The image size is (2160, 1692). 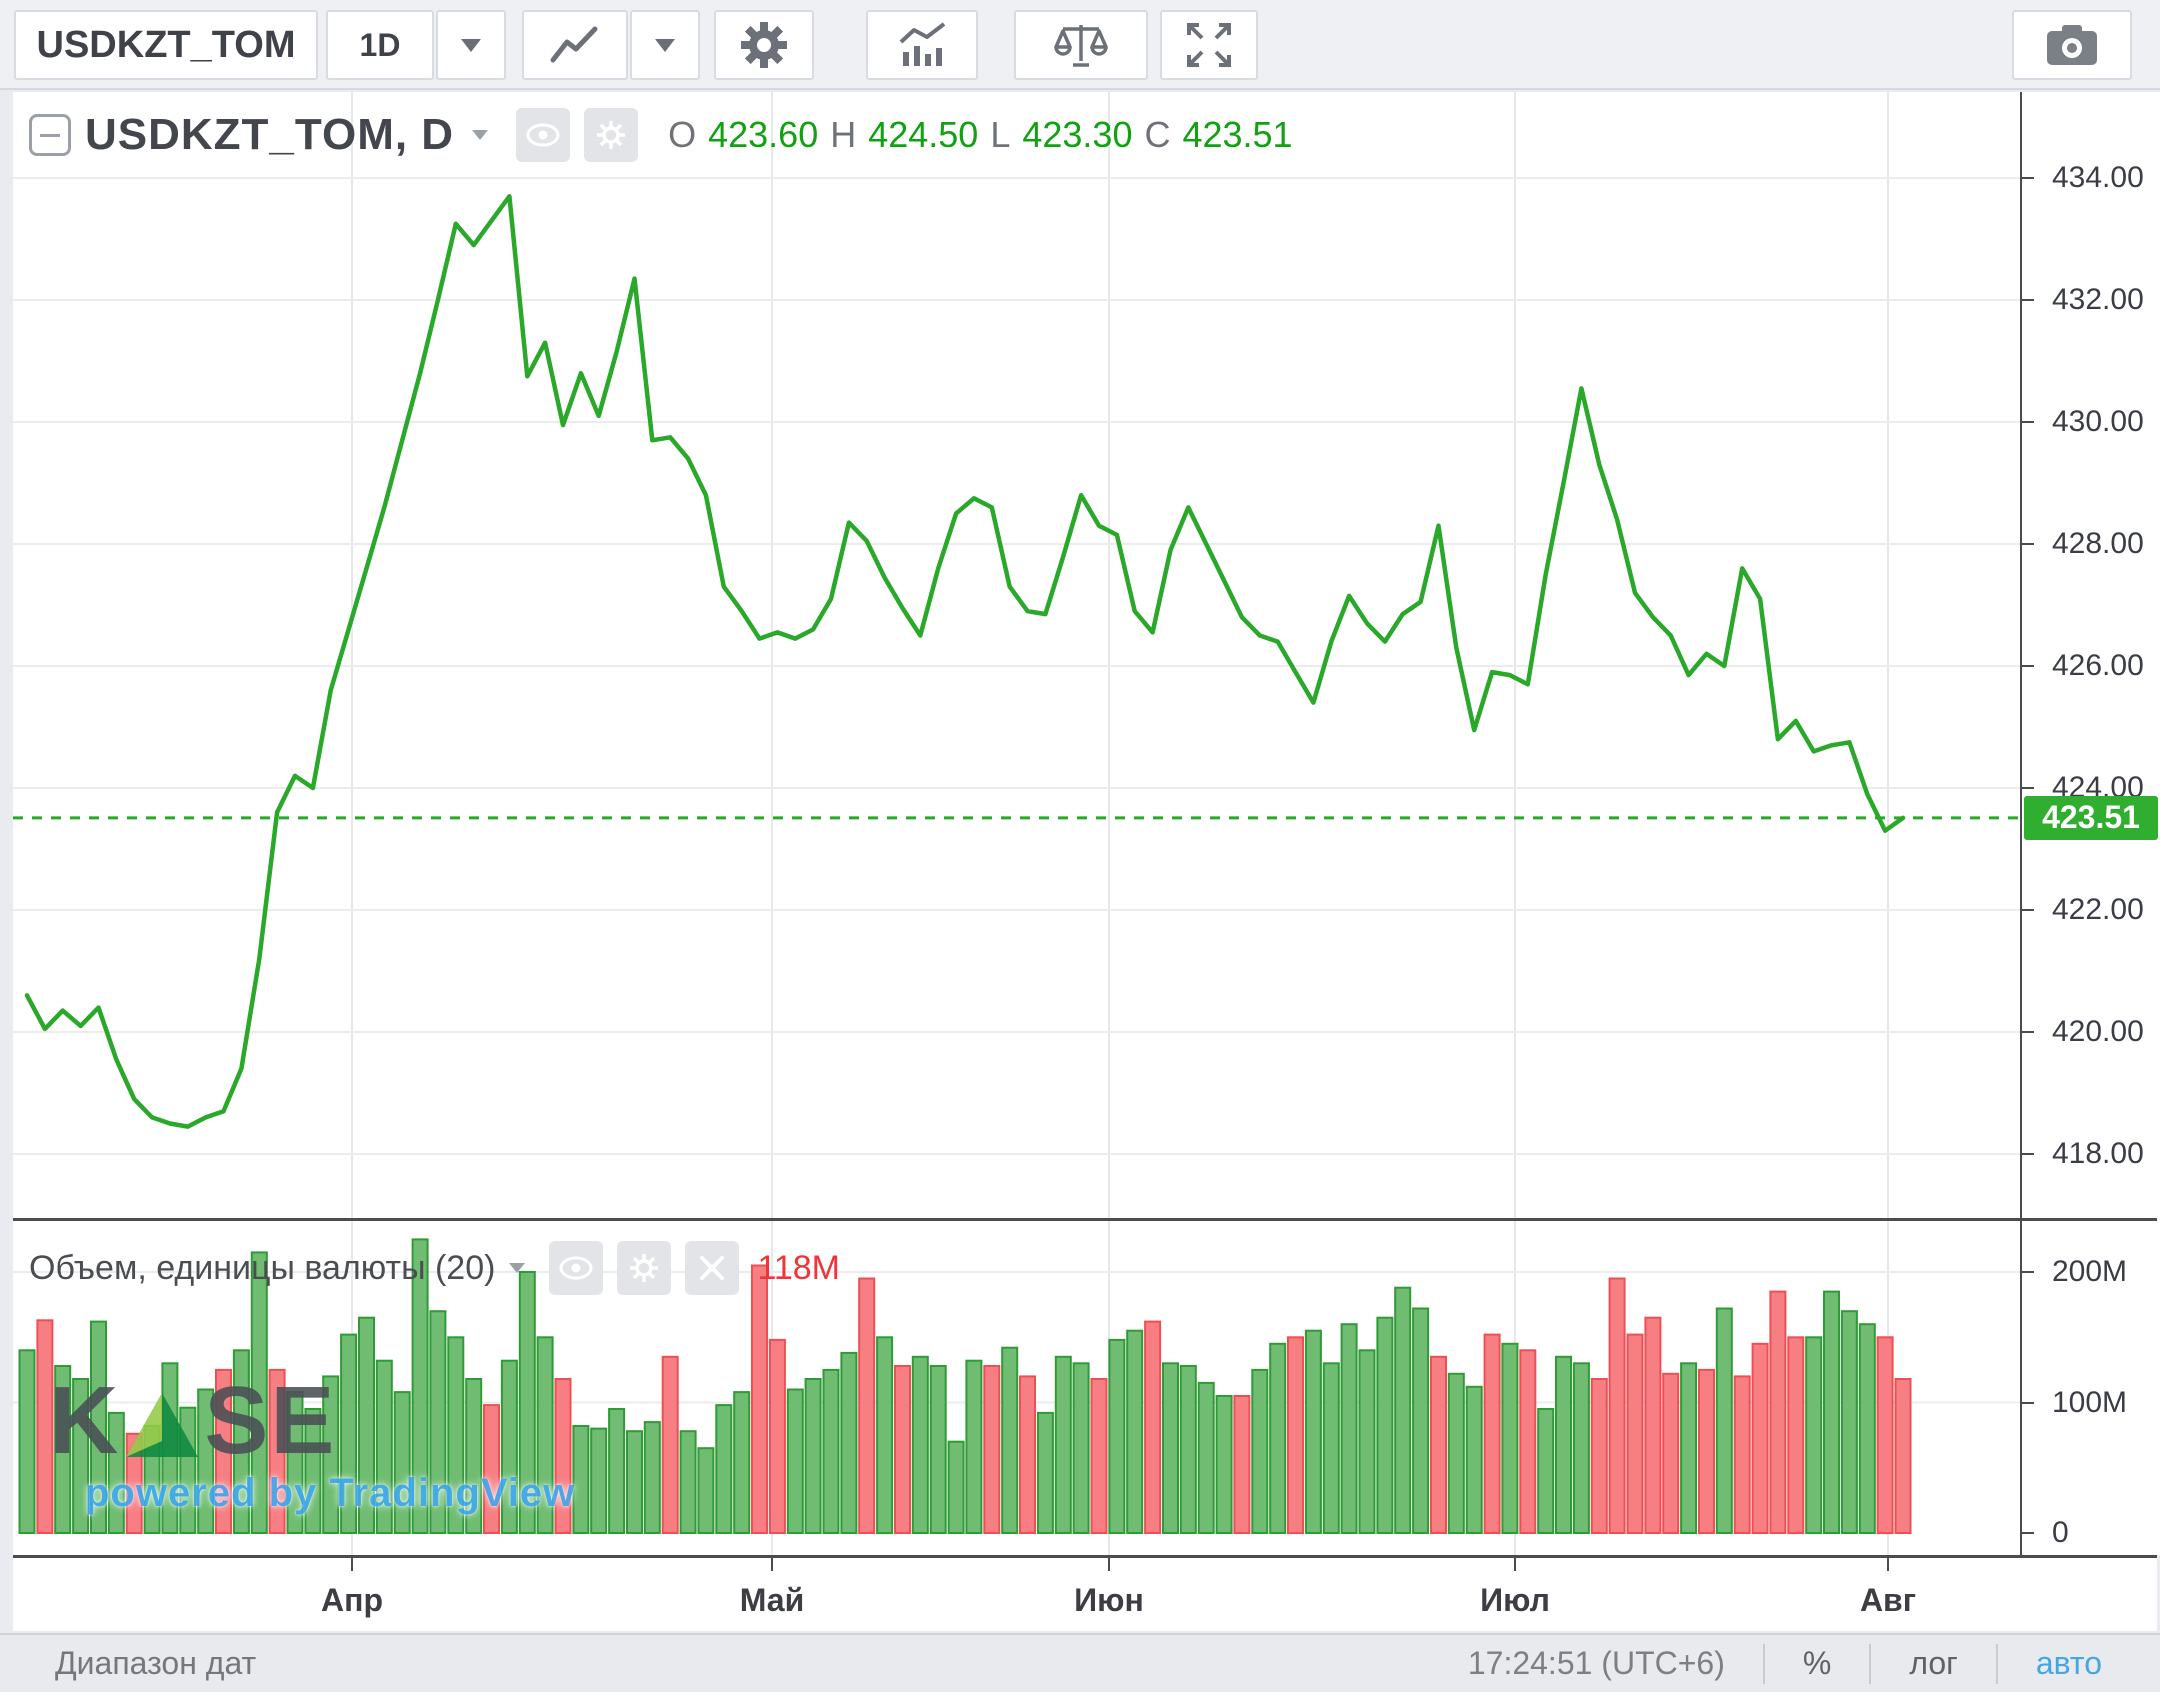 I want to click on indicators-button, so click(x=922, y=45).